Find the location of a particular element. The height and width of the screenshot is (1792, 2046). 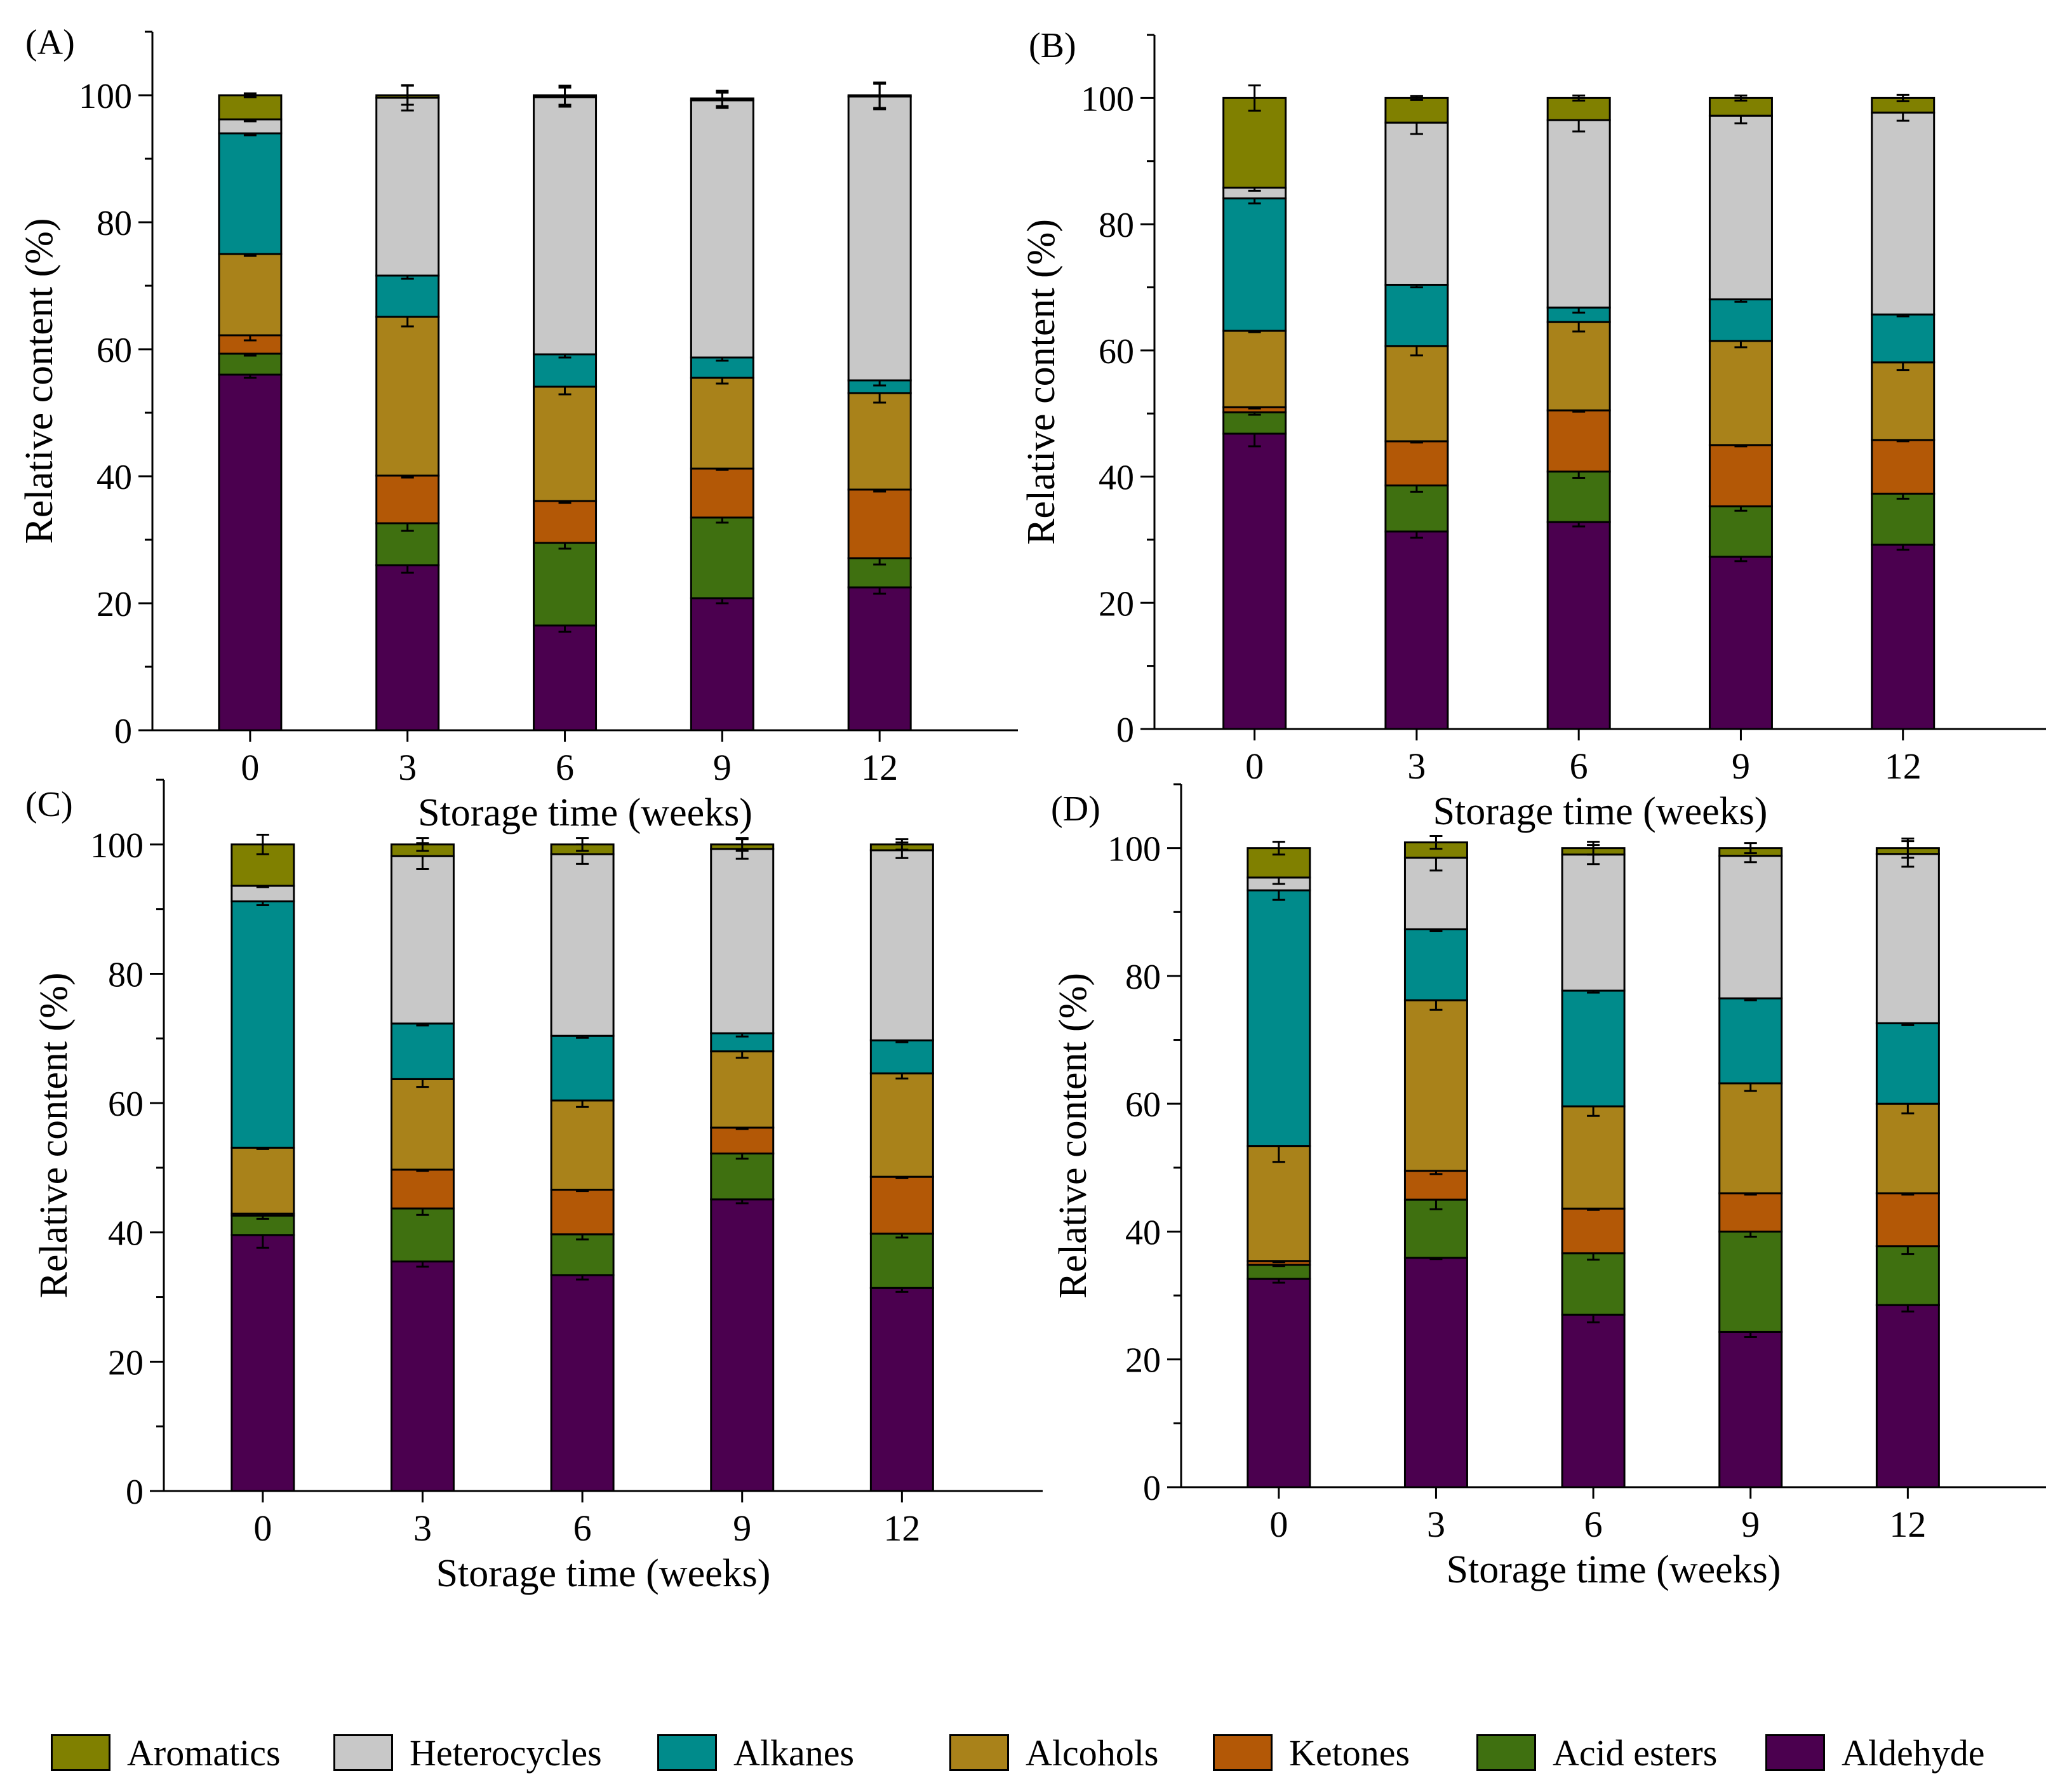

y-tick-label: 60 is located at coordinates (115, 351).